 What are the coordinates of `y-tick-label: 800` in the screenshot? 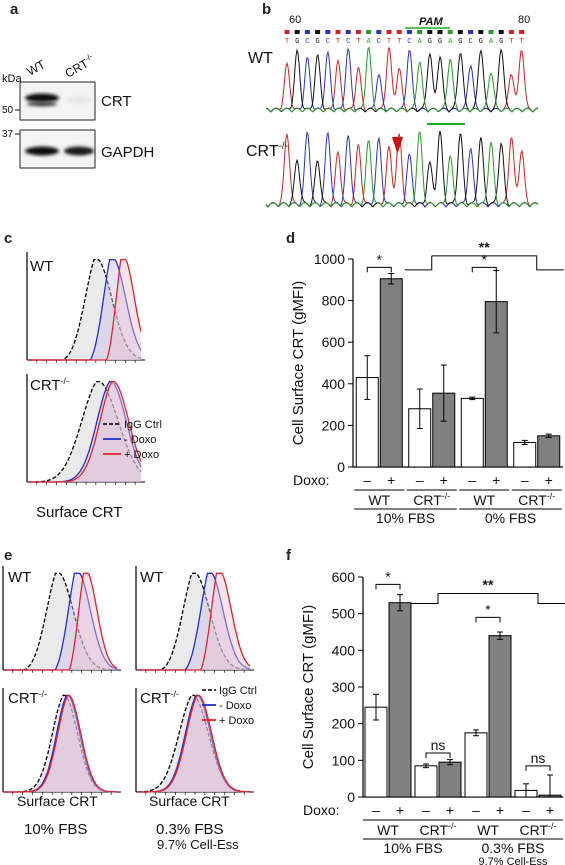 It's located at (334, 301).